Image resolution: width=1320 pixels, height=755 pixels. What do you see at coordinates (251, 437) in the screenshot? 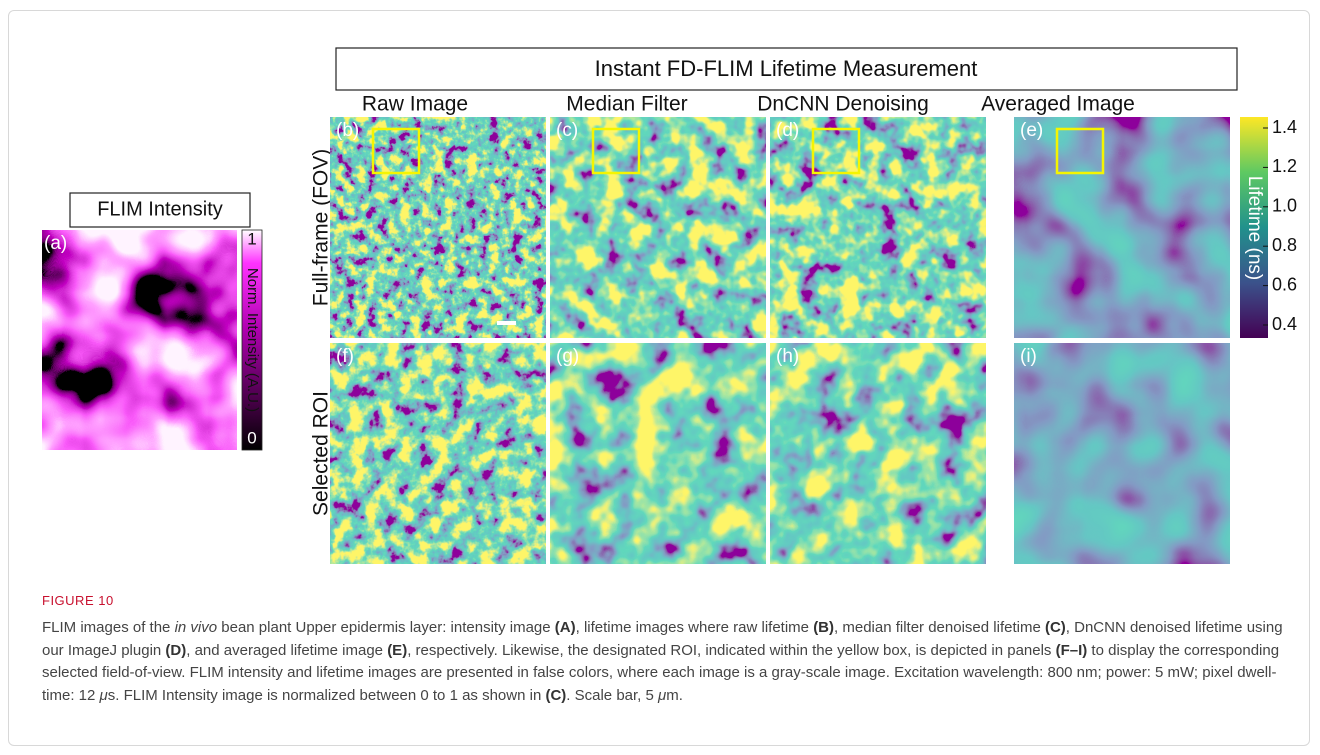
I see `colorbar-min: 0` at bounding box center [251, 437].